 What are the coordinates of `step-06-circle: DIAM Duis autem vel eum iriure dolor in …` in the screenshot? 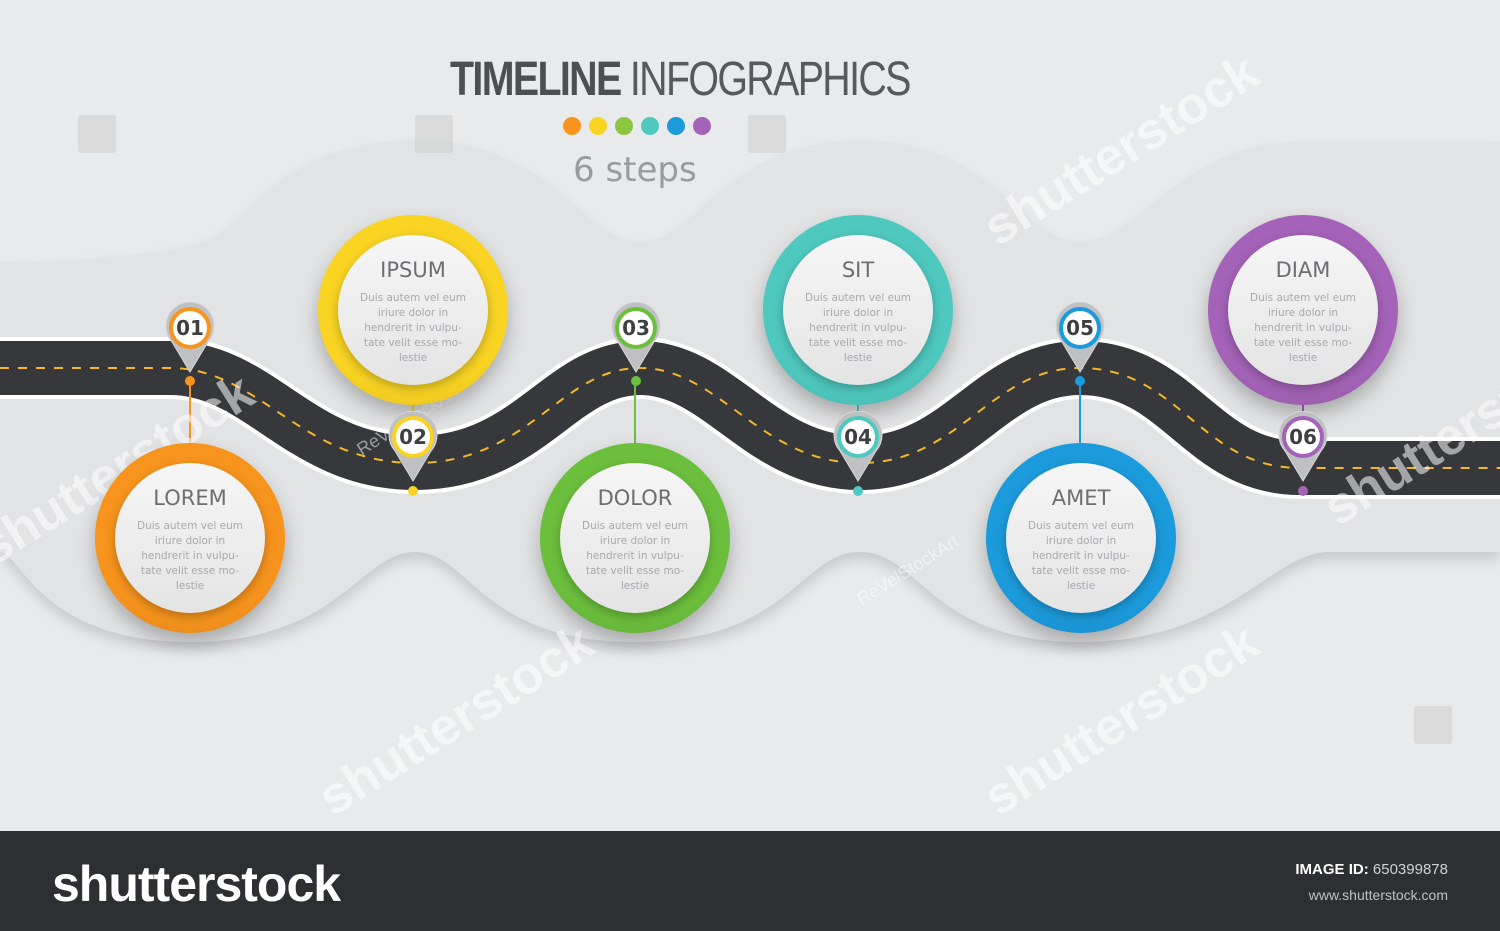 It's located at (1303, 310).